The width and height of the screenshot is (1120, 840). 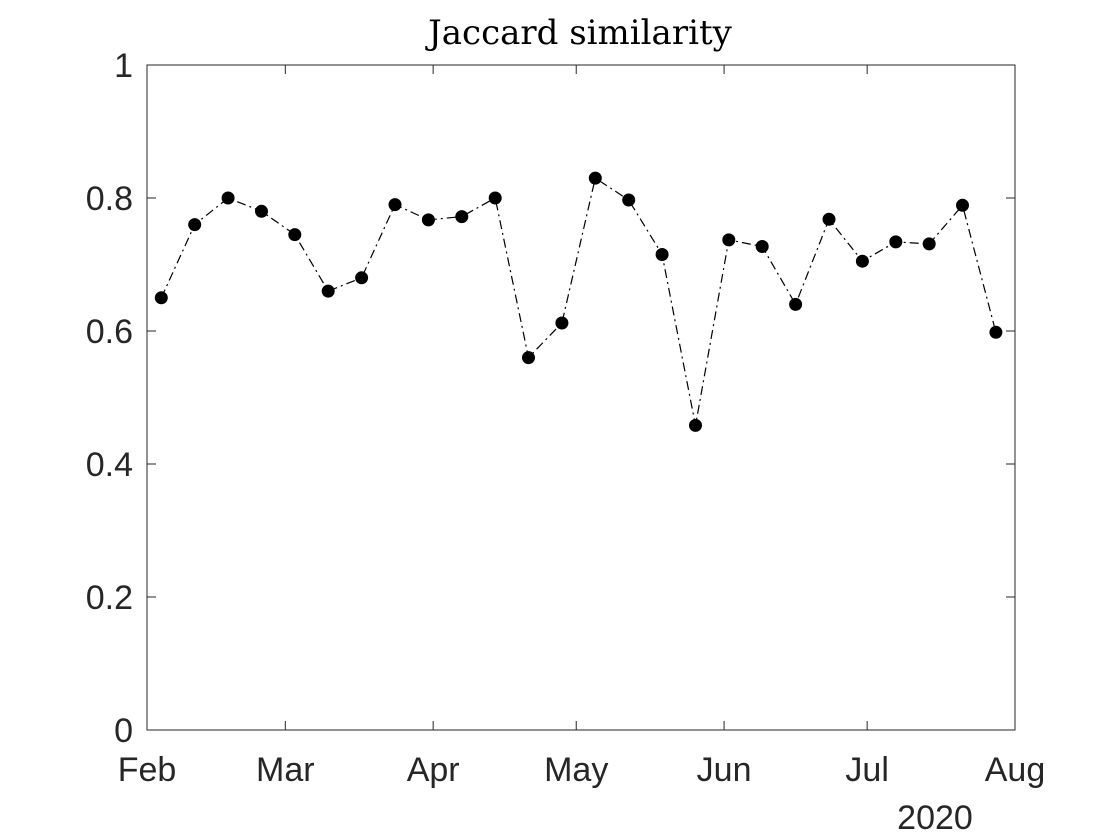 What do you see at coordinates (1015, 770) in the screenshot?
I see `x-tick-label: Aug` at bounding box center [1015, 770].